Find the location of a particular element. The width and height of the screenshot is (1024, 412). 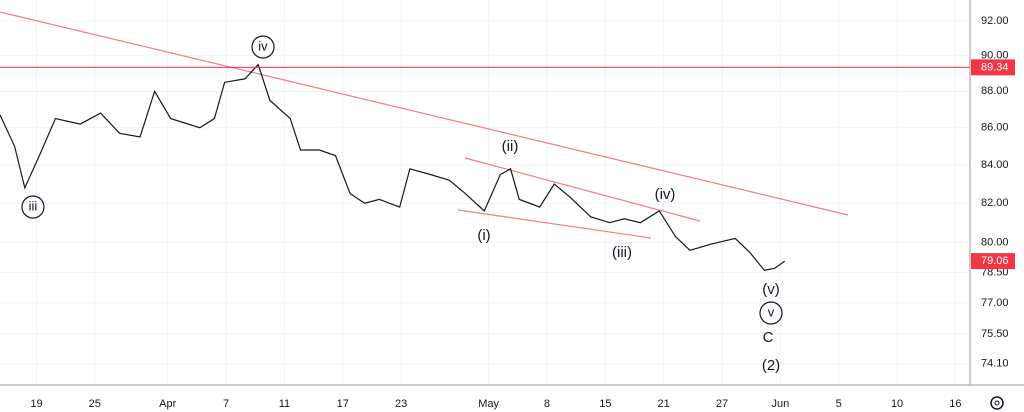

x-tick-label: Jun is located at coordinates (781, 404).